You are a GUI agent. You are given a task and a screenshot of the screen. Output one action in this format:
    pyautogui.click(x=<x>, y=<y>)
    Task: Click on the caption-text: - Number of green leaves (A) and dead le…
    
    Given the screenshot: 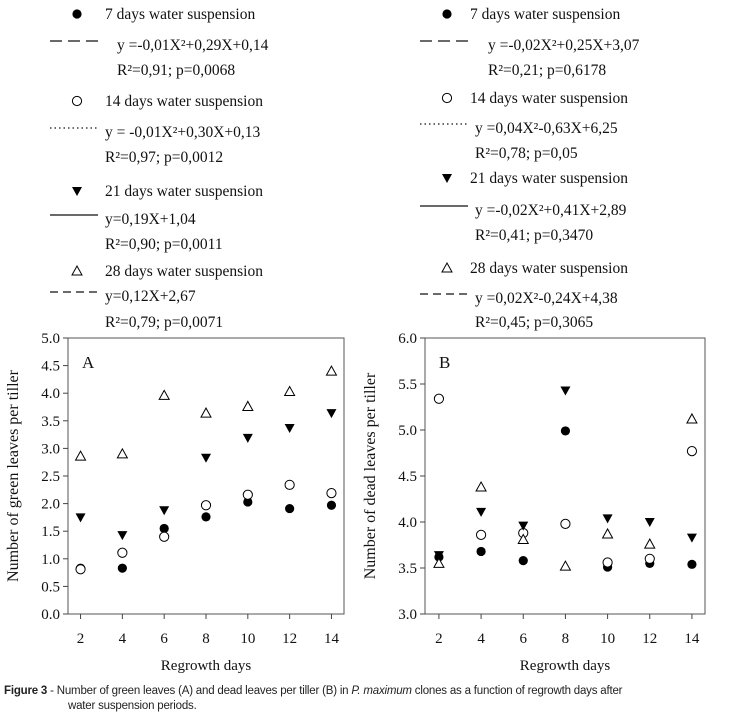 What is the action you would take?
    pyautogui.click(x=199, y=691)
    